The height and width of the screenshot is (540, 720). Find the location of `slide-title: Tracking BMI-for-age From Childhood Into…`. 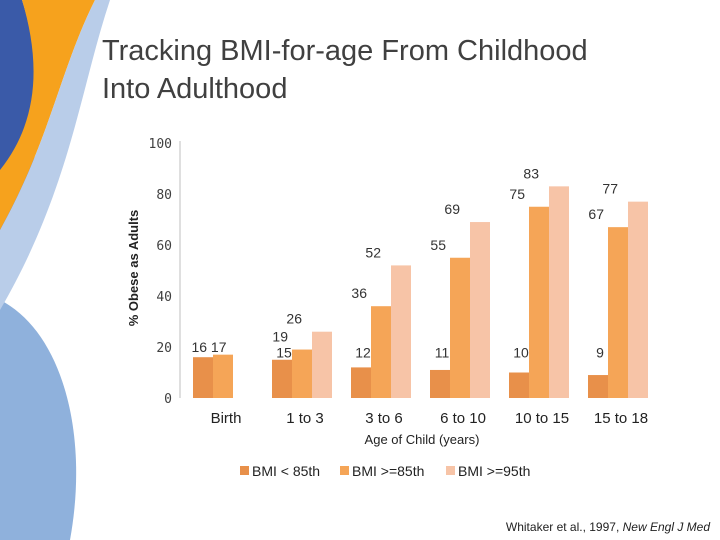

slide-title: Tracking BMI-for-age From Childhood Into… is located at coordinates (402, 70).